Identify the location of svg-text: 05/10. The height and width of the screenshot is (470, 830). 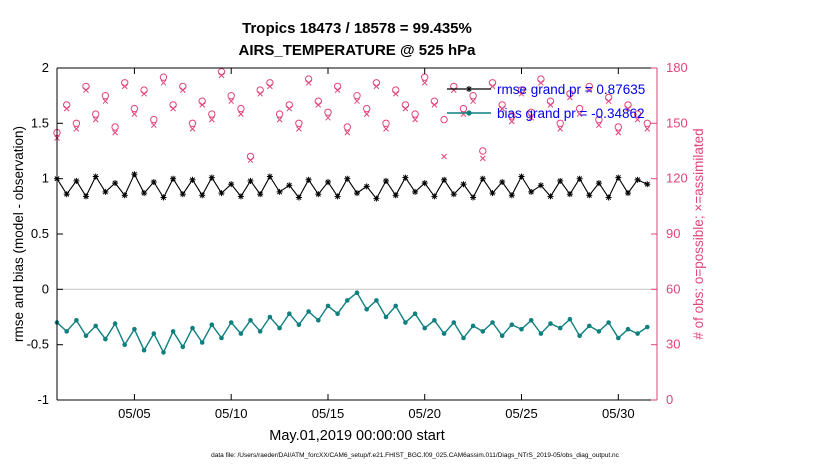
(231, 413).